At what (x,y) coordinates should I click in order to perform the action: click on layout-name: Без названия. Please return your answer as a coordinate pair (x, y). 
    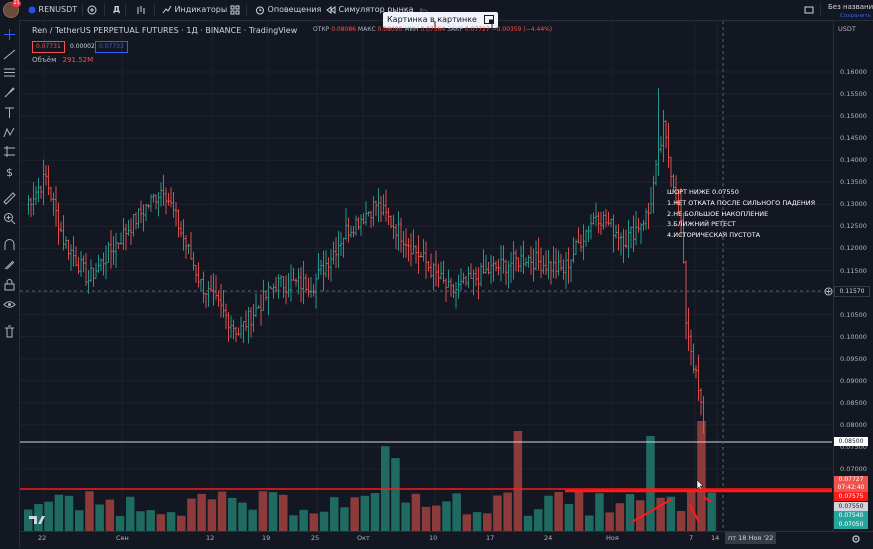
    Looking at the image, I should click on (850, 7).